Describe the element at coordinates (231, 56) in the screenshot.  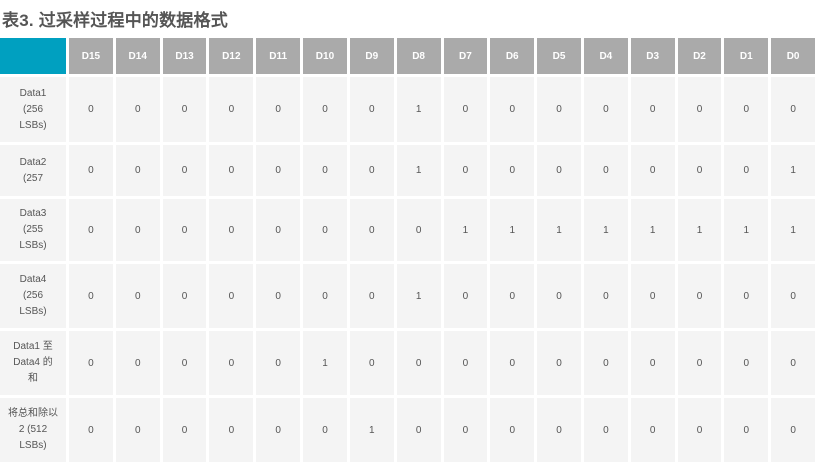
I see `column-header-d12: D12` at that location.